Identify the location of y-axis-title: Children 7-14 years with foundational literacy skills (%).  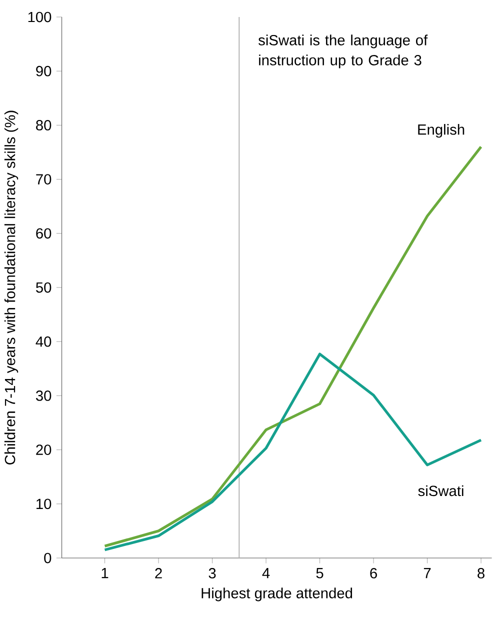
(11, 287).